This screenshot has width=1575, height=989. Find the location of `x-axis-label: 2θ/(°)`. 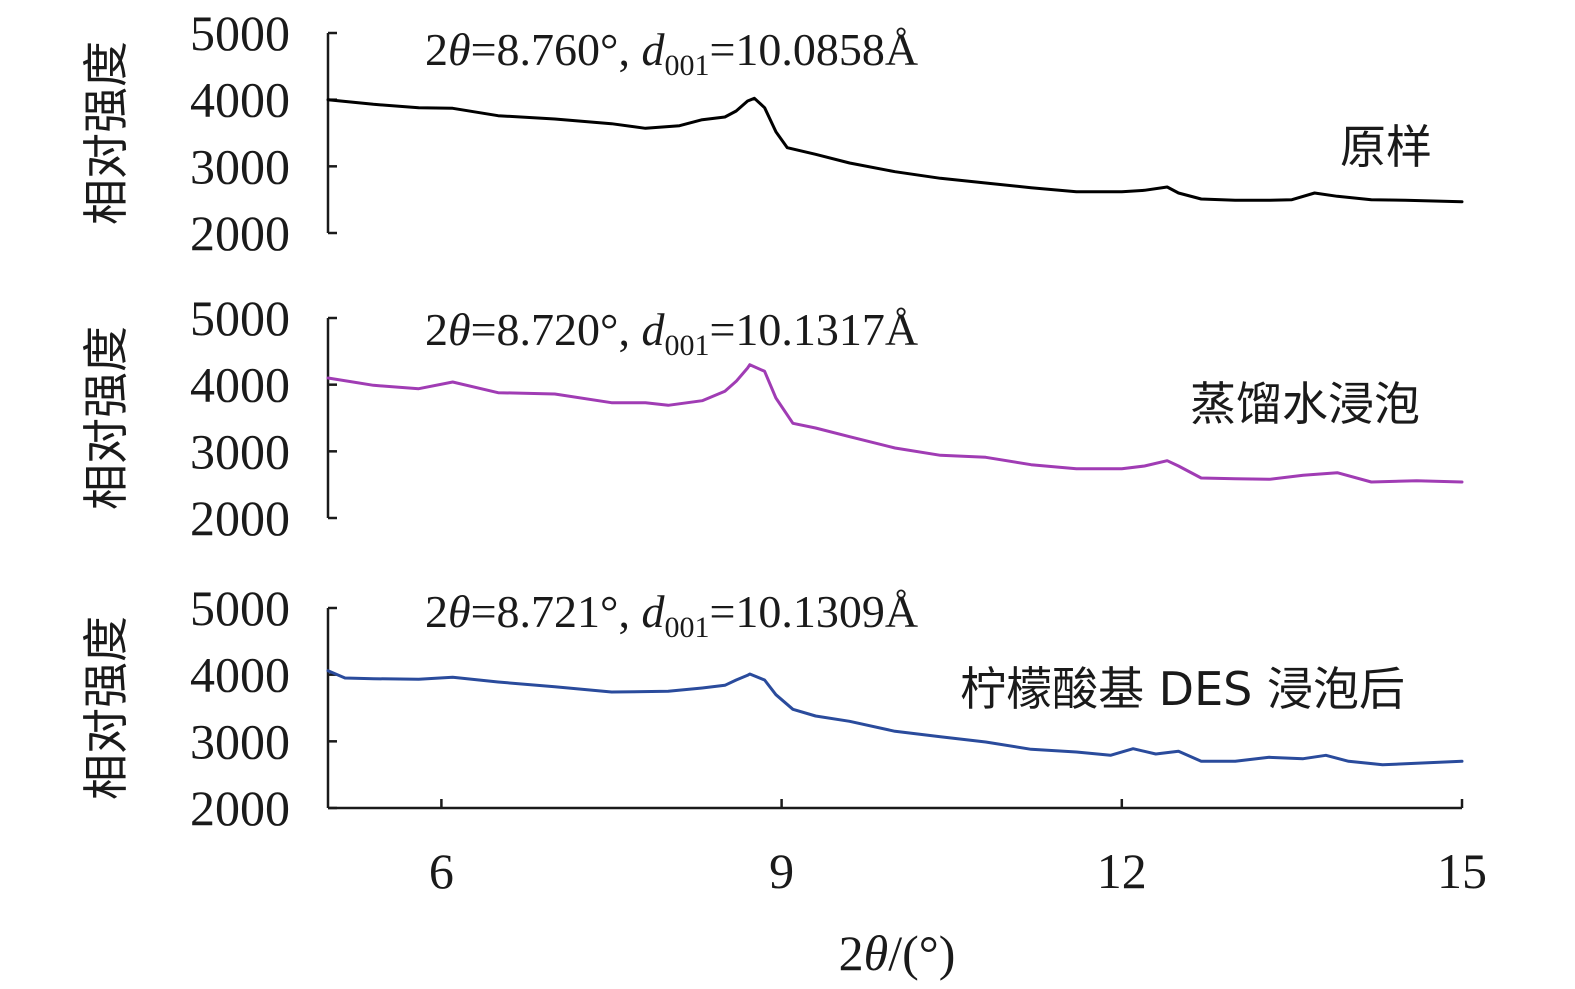

x-axis-label: 2θ/(°) is located at coordinates (897, 953).